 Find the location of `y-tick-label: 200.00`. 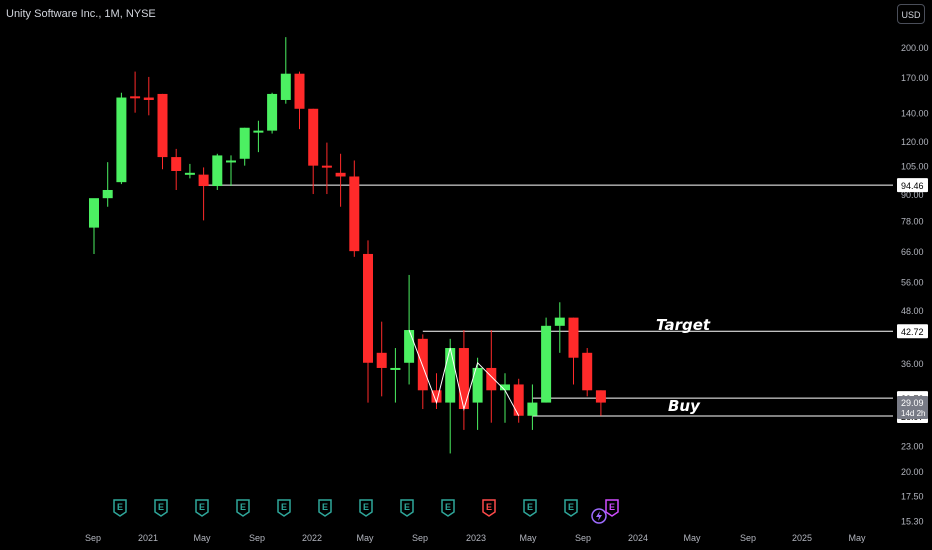

y-tick-label: 200.00 is located at coordinates (915, 48).